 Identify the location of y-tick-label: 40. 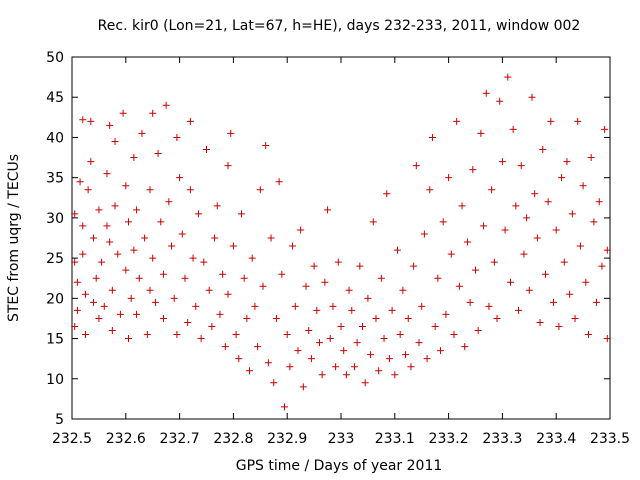
(55, 138).